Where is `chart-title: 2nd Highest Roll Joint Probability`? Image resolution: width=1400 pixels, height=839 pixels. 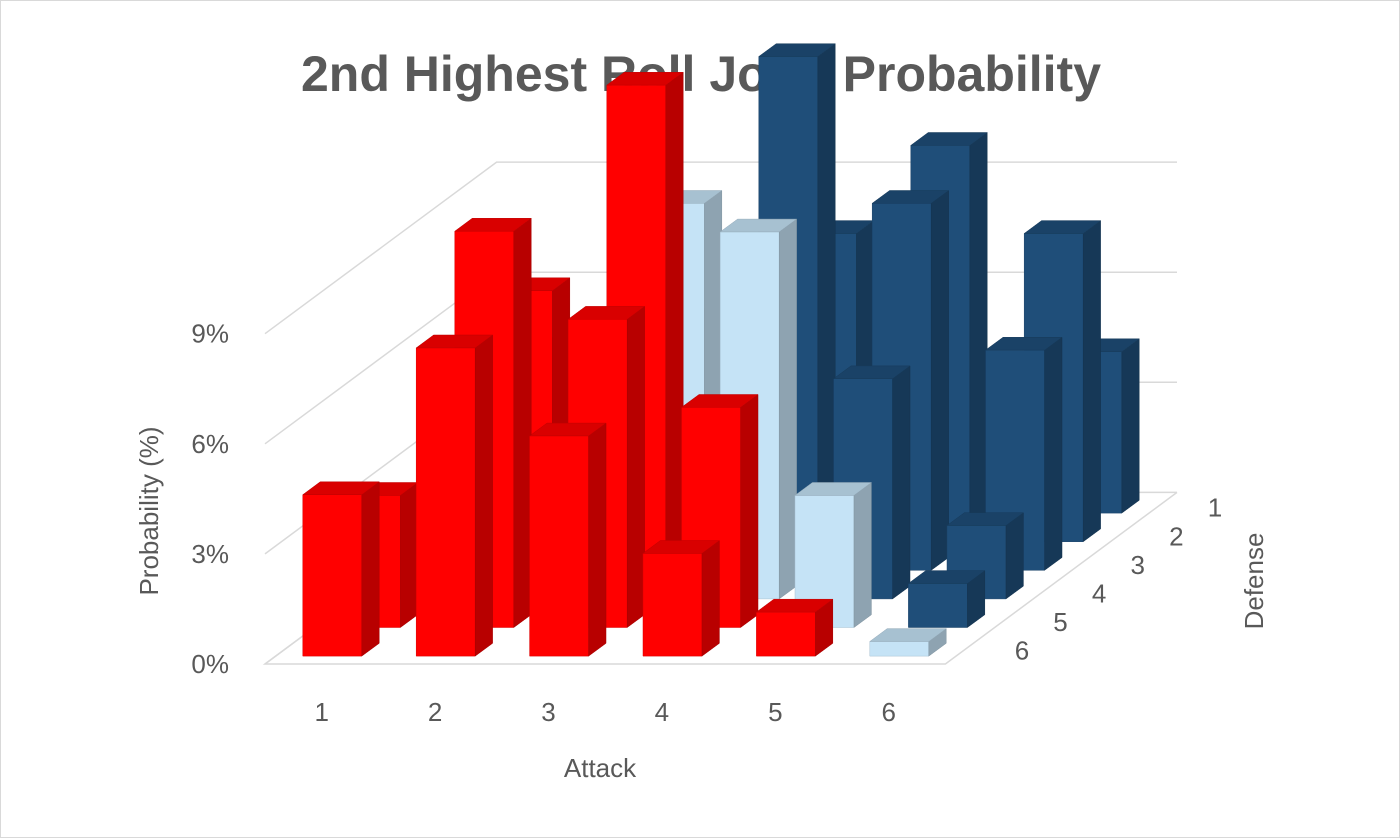
chart-title: 2nd Highest Roll Joint Probability is located at coordinates (701, 74).